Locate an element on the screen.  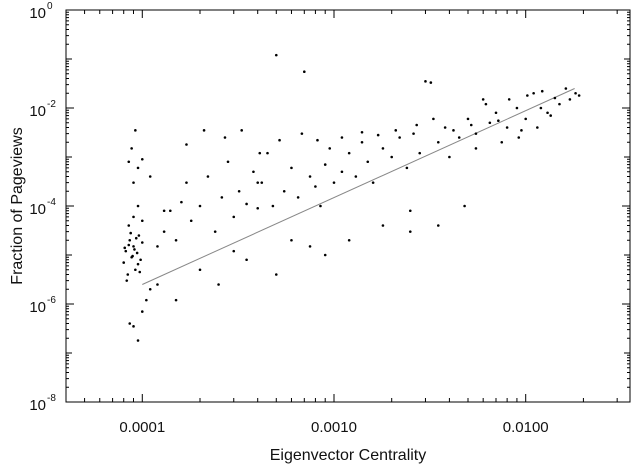
x-tick-label: 0.0001 is located at coordinates (142, 427).